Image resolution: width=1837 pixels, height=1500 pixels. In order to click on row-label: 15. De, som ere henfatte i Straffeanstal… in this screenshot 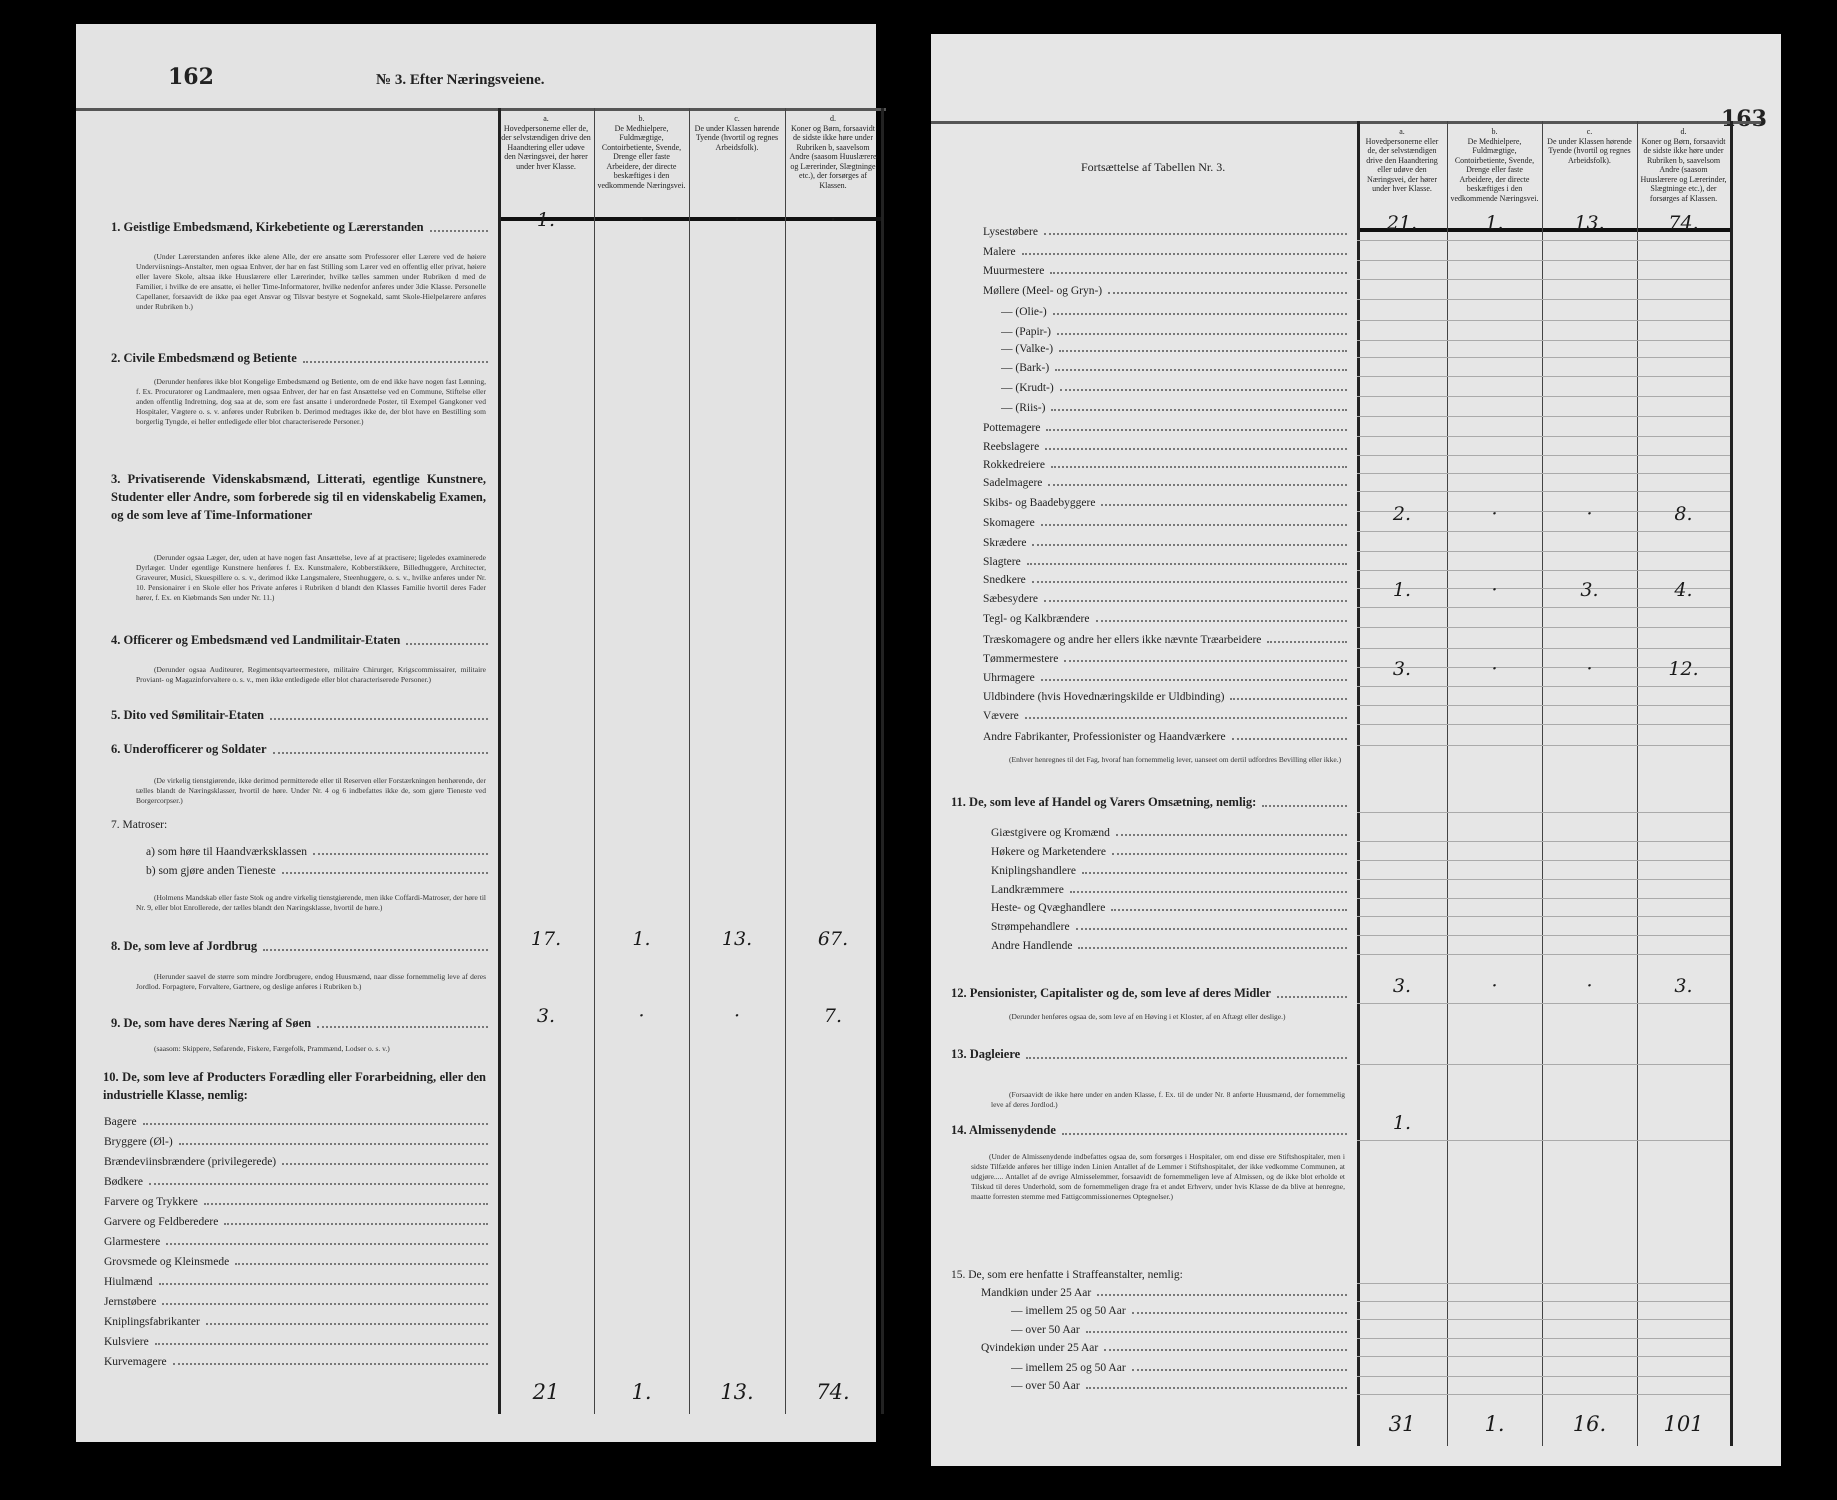, I will do `click(1149, 1272)`.